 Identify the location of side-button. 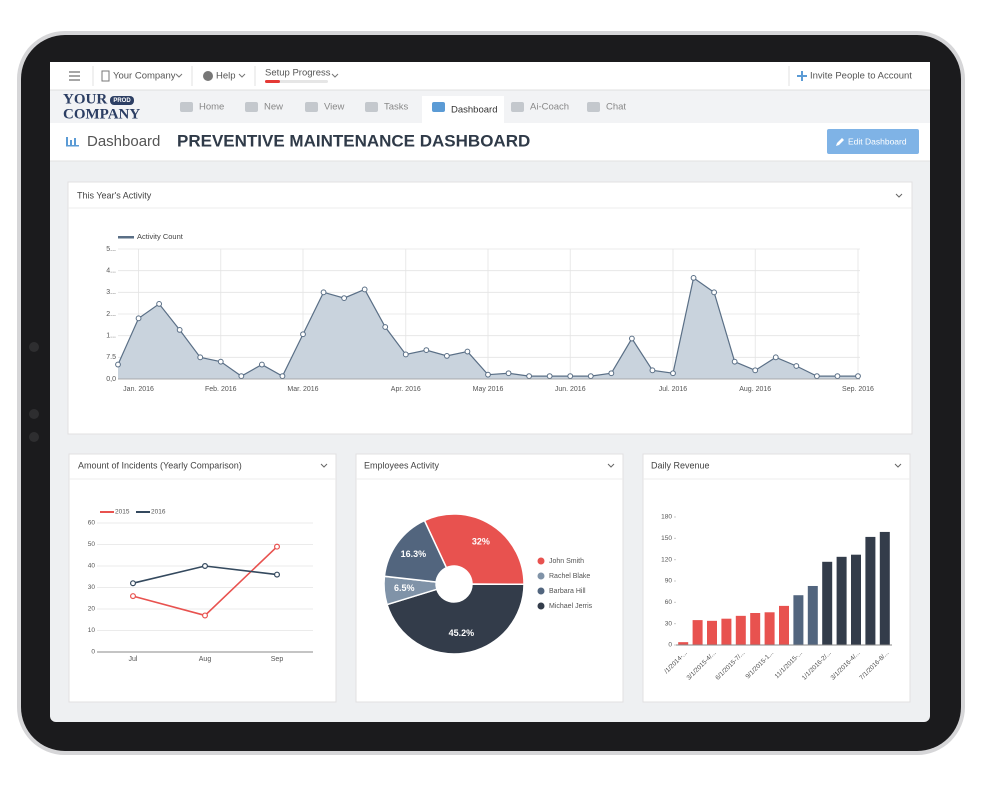
(34, 414).